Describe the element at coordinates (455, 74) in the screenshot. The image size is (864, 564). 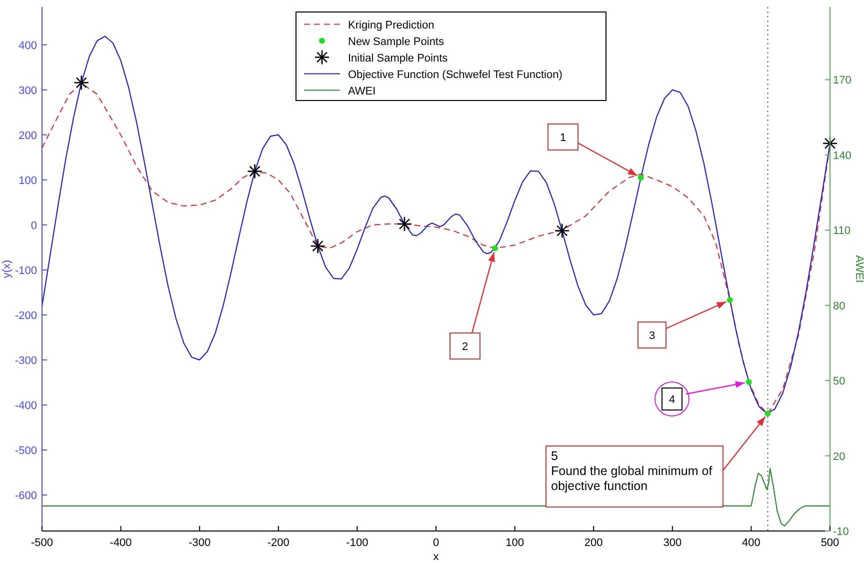
I see `legend-label: Objective Function (Schwefel Test Function)` at that location.